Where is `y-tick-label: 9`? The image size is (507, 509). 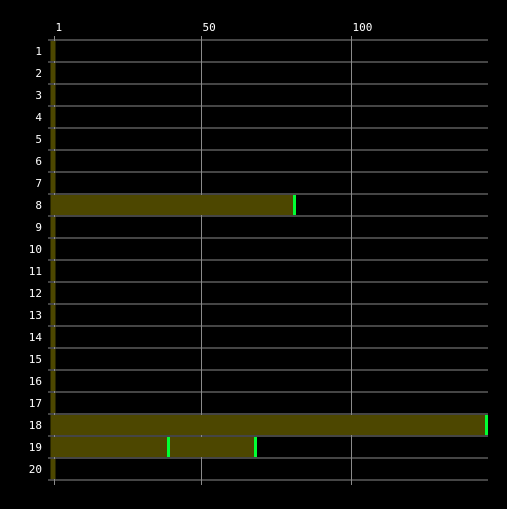
y-tick-label: 9 is located at coordinates (38, 227).